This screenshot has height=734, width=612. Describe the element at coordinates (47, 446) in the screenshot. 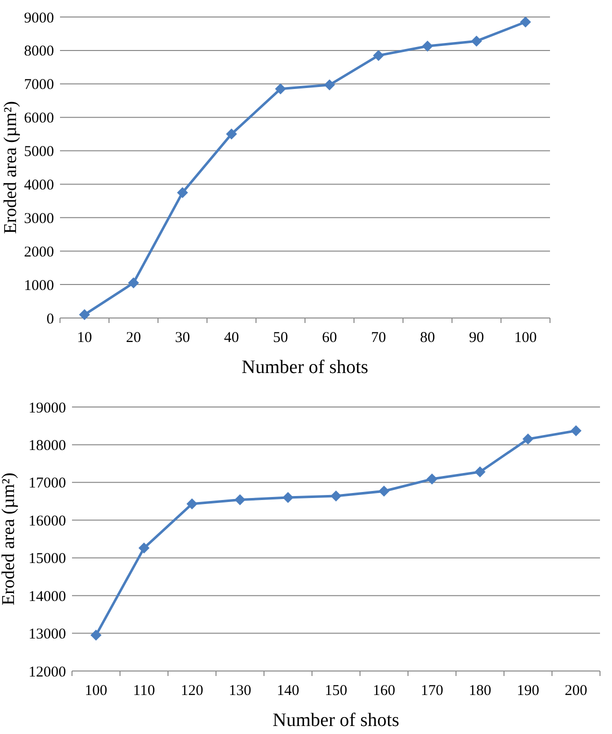

I see `y-tick-label: 18000` at that location.